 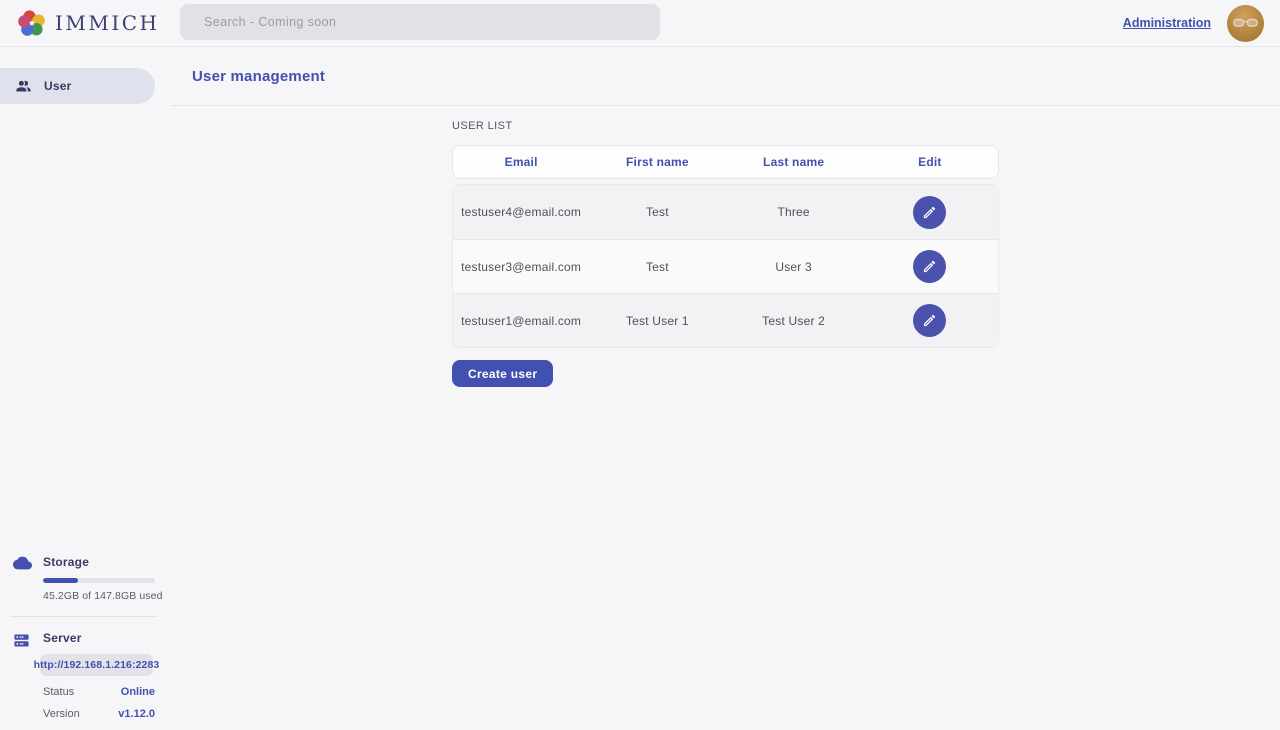 What do you see at coordinates (930, 162) in the screenshot?
I see `col-header-edit: Edit` at bounding box center [930, 162].